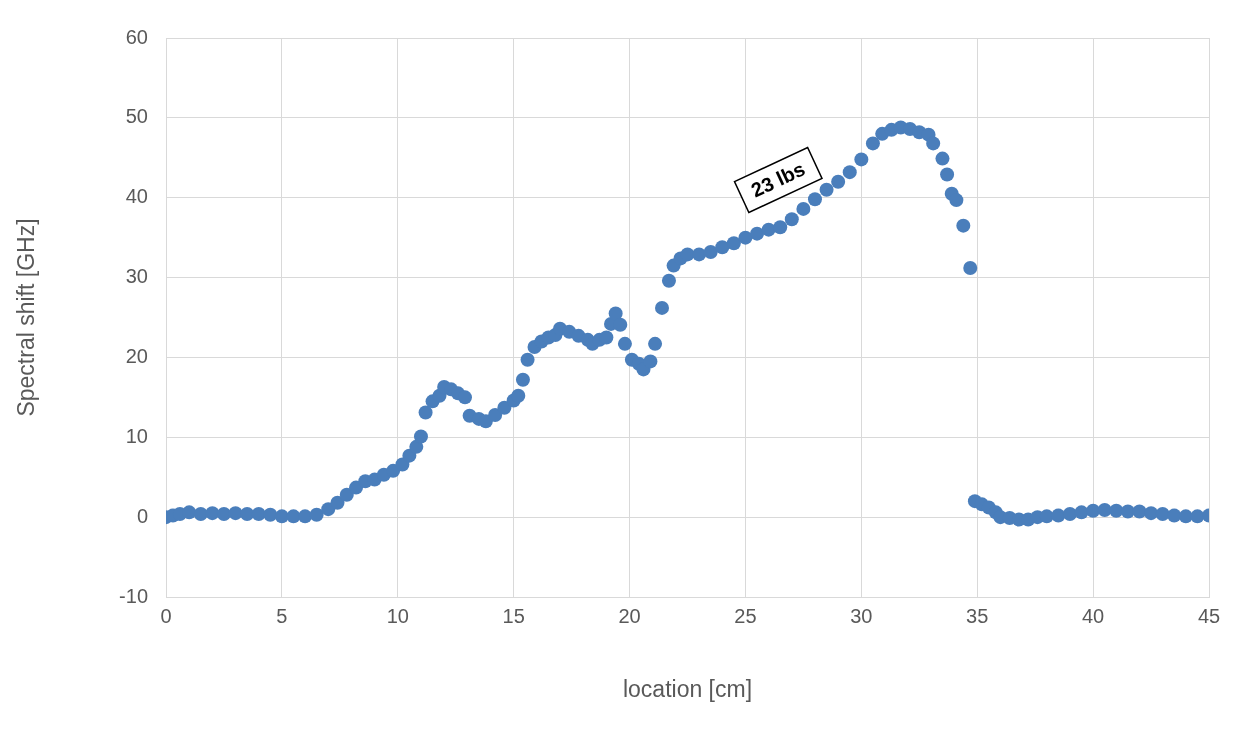  Describe the element at coordinates (26, 317) in the screenshot. I see `y-axis-title: Spectral shift [GHz]` at that location.